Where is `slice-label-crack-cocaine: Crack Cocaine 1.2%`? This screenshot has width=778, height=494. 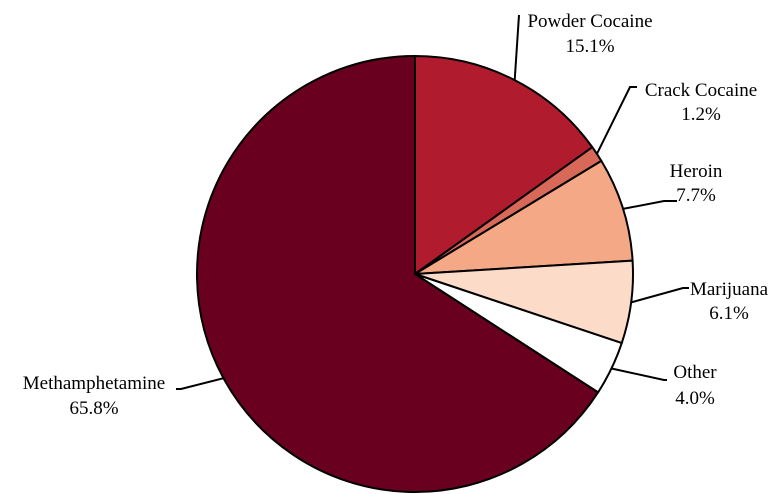 slice-label-crack-cocaine: Crack Cocaine 1.2% is located at coordinates (701, 102).